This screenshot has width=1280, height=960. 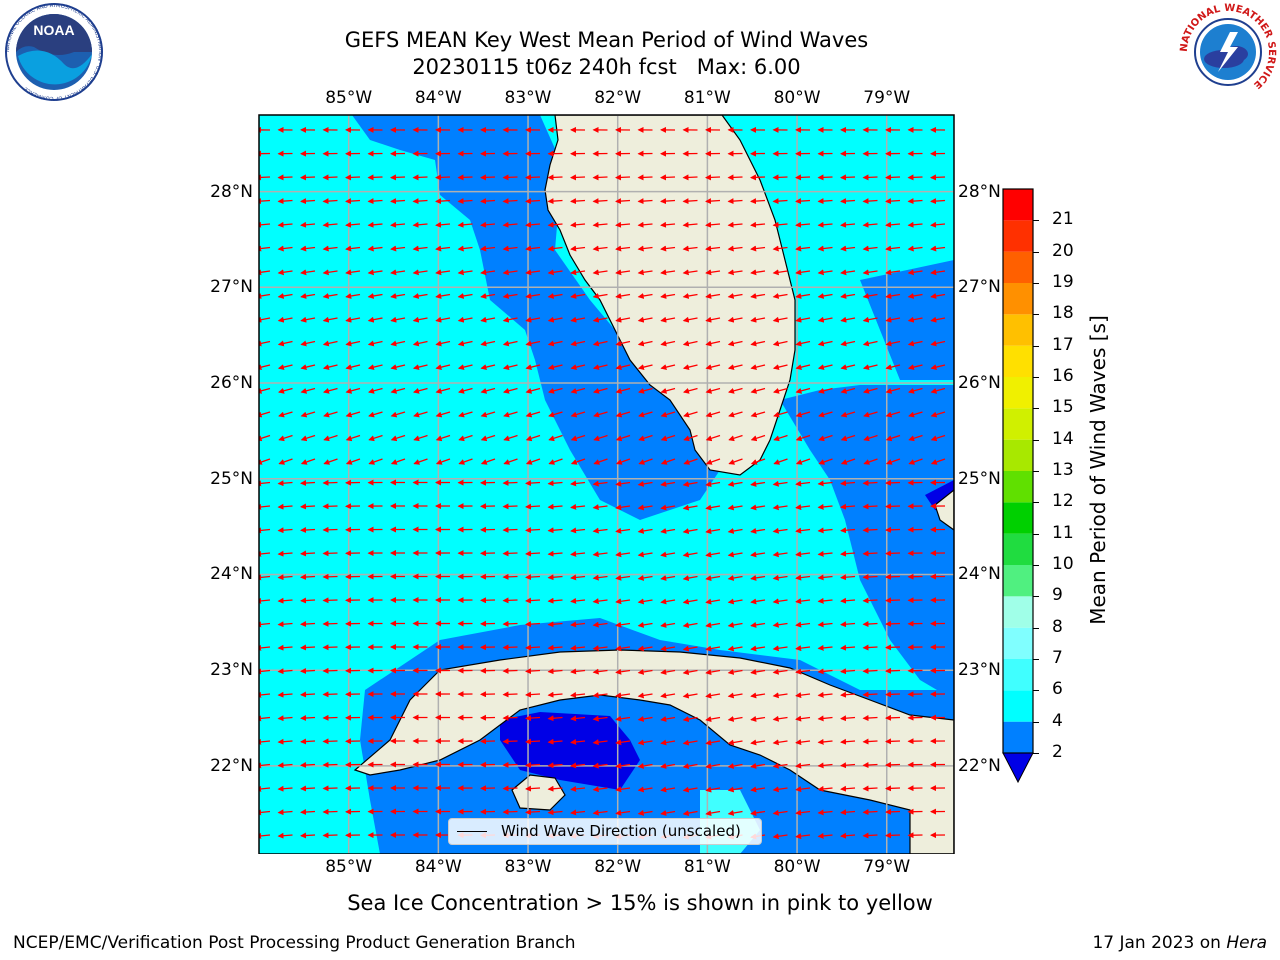 What do you see at coordinates (1063, 407) in the screenshot?
I see `colorbar-tick: 15` at bounding box center [1063, 407].